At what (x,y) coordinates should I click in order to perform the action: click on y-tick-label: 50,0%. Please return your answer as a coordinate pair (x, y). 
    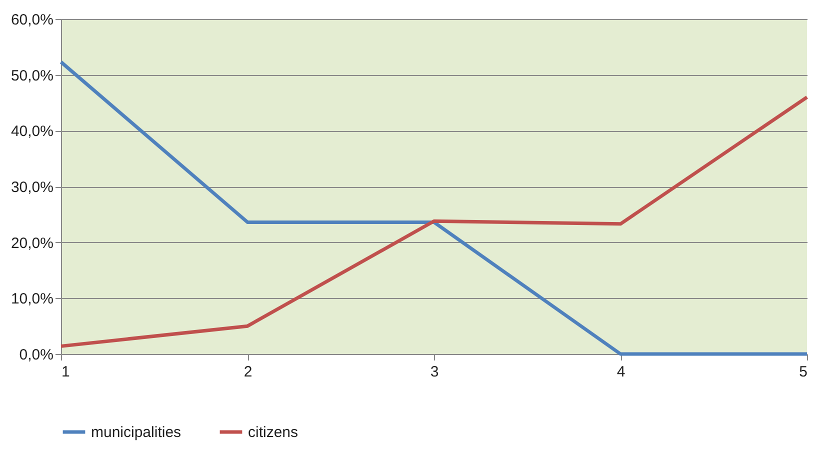
    Looking at the image, I should click on (32, 75).